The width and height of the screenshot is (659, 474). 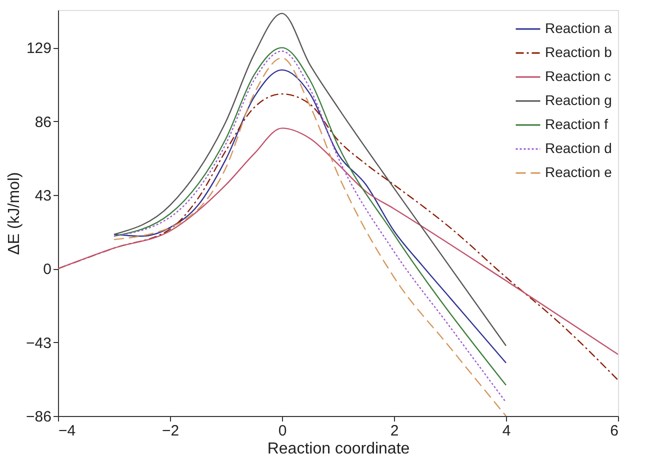 I want to click on x-tick-label: 2, so click(x=394, y=431).